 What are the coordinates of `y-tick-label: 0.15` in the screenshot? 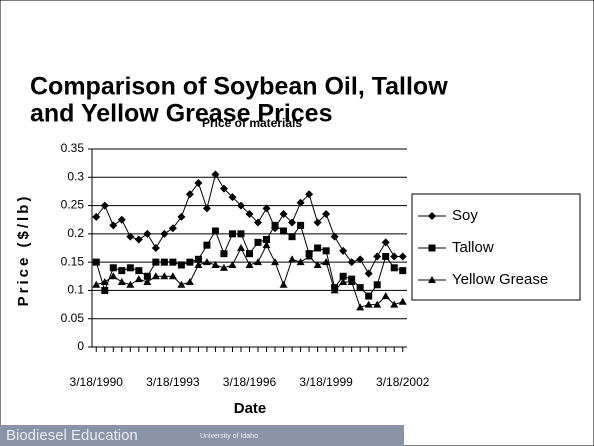 It's located at (73, 261).